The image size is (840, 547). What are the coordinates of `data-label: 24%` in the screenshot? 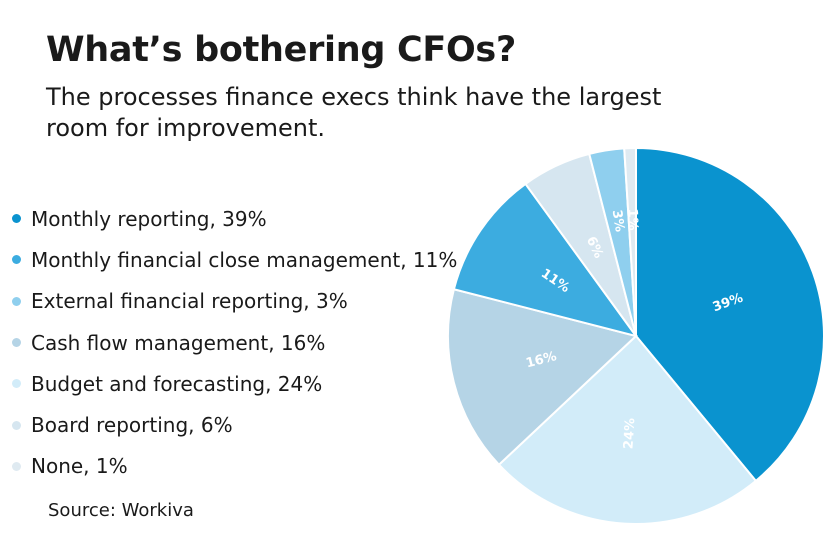 It's located at (629, 434).